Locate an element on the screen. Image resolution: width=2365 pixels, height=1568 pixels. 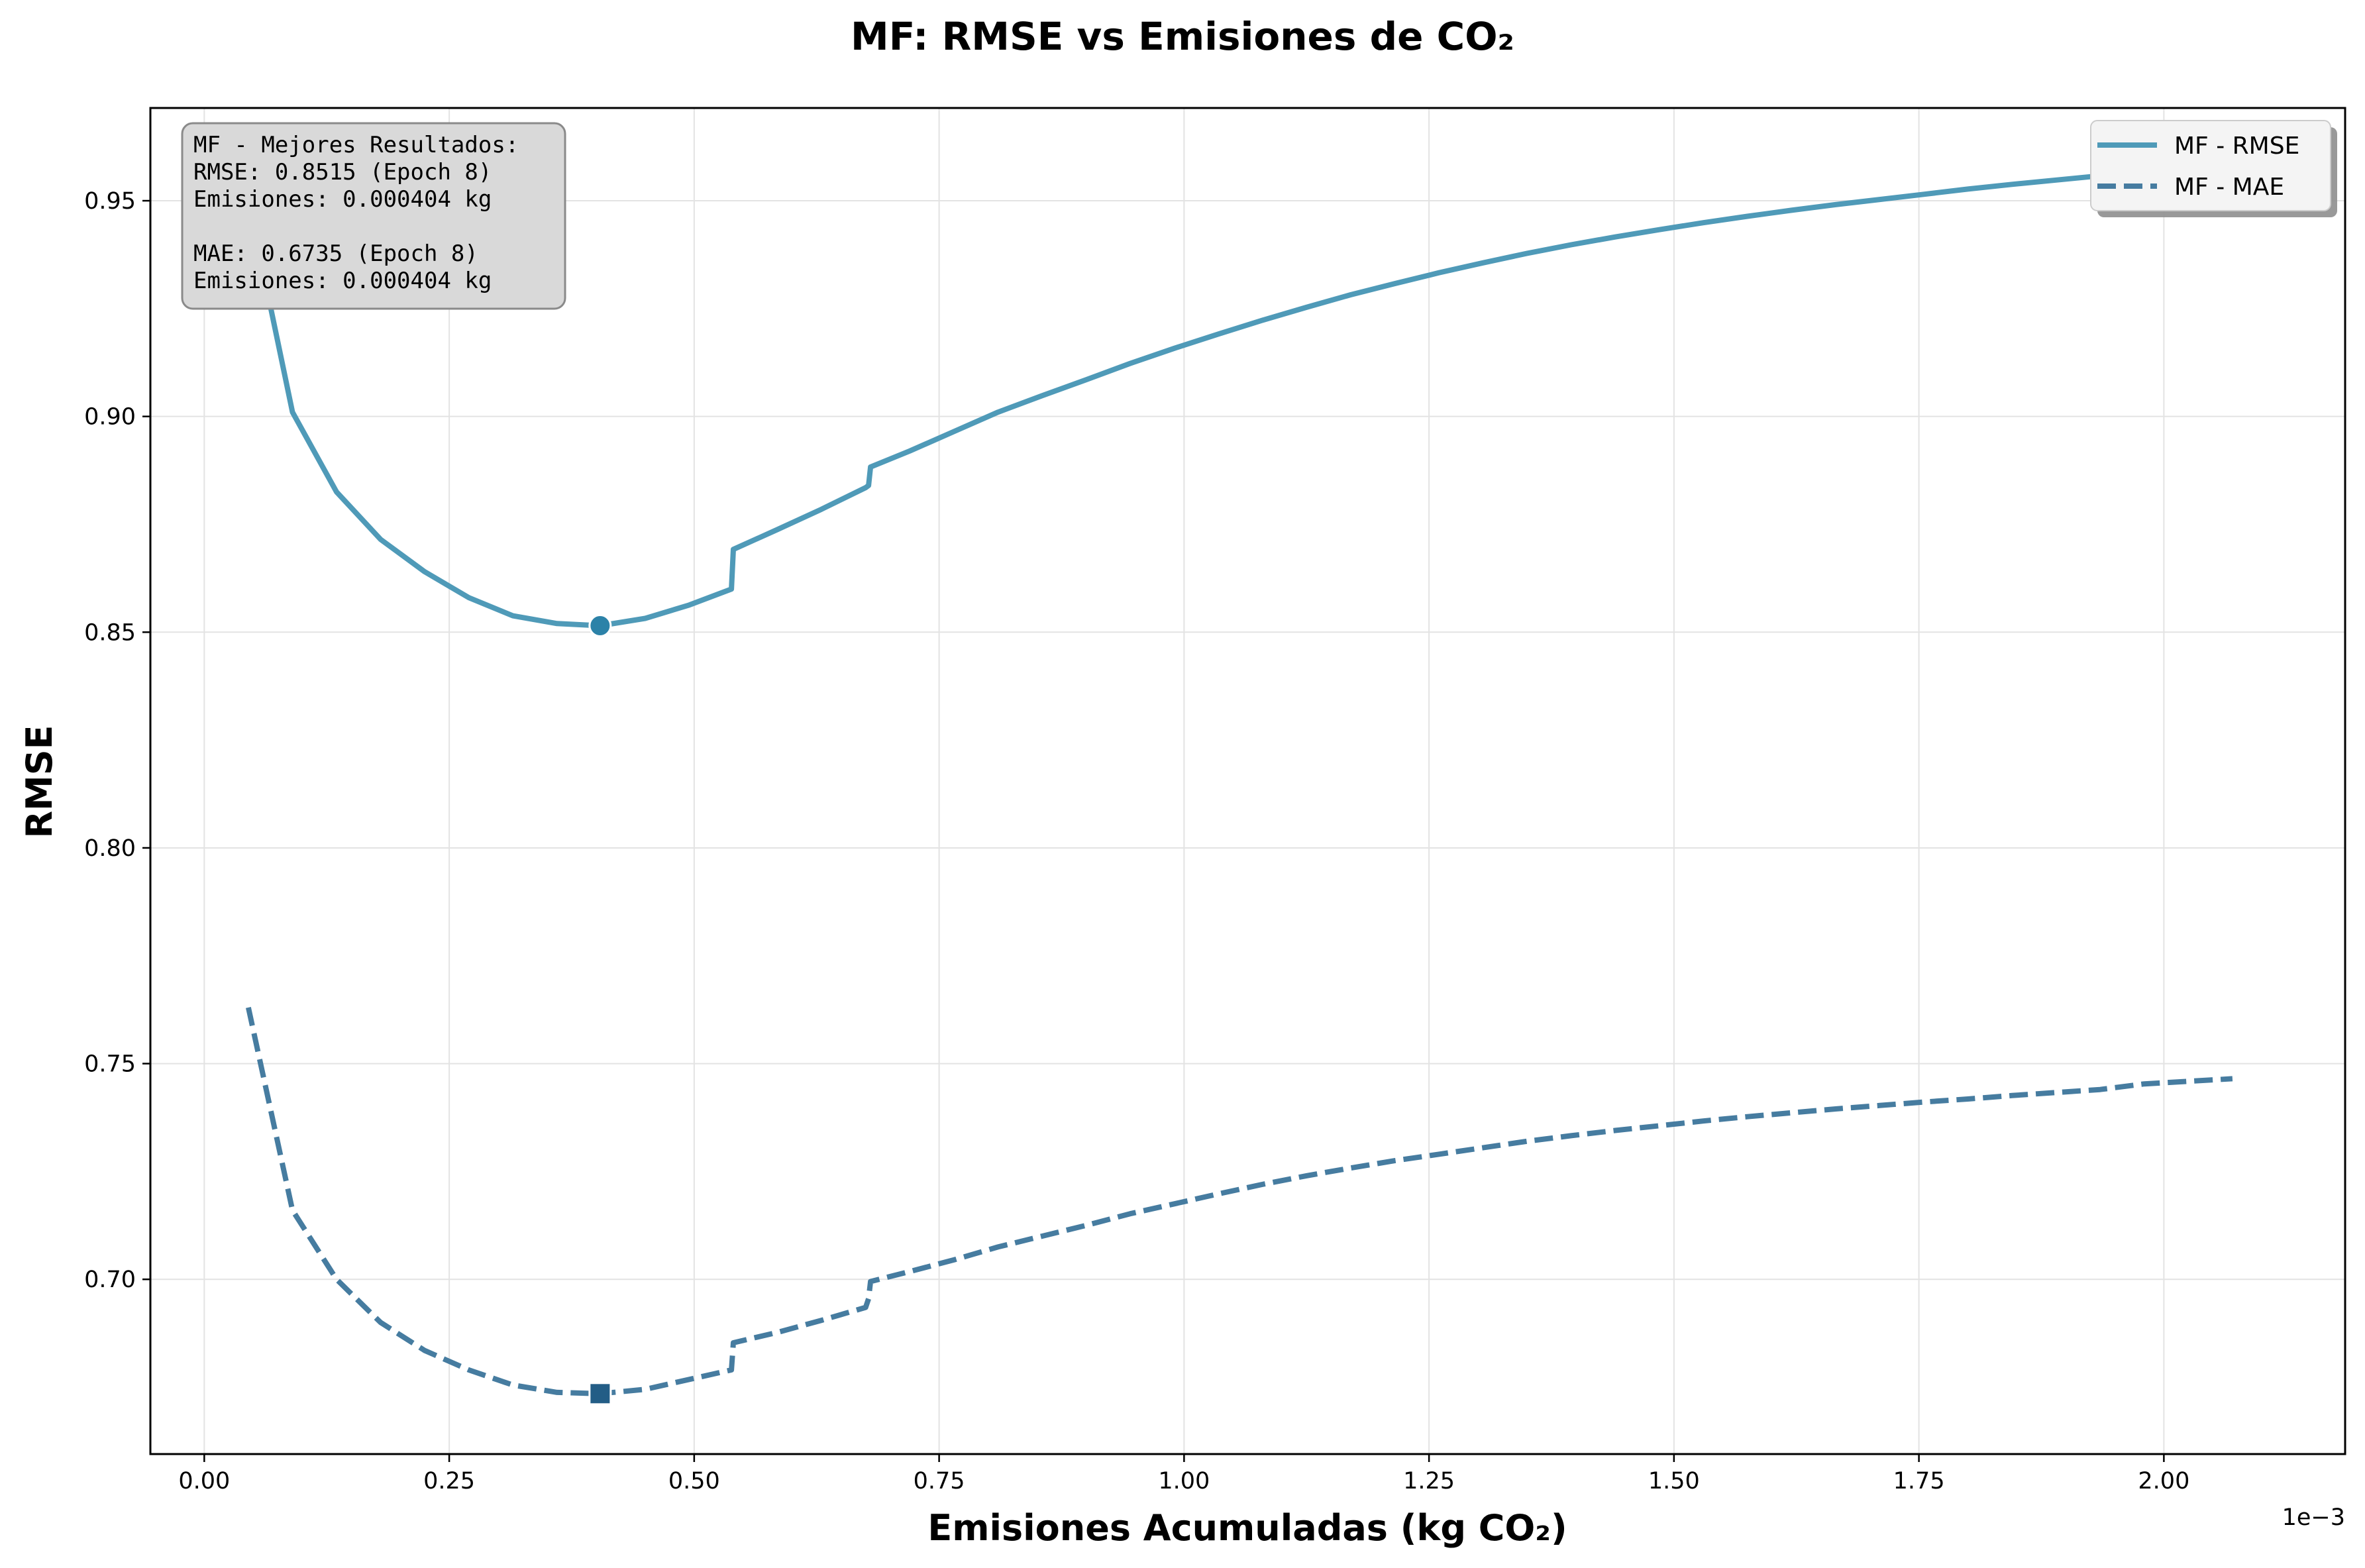
y-tick-label: 0.95 is located at coordinates (110, 201).